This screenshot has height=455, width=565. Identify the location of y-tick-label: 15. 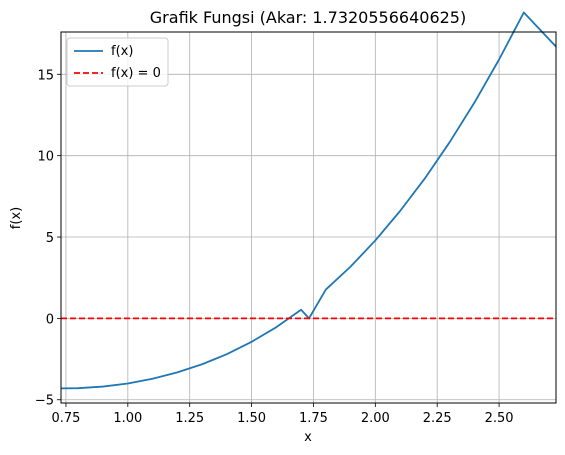
(45, 75).